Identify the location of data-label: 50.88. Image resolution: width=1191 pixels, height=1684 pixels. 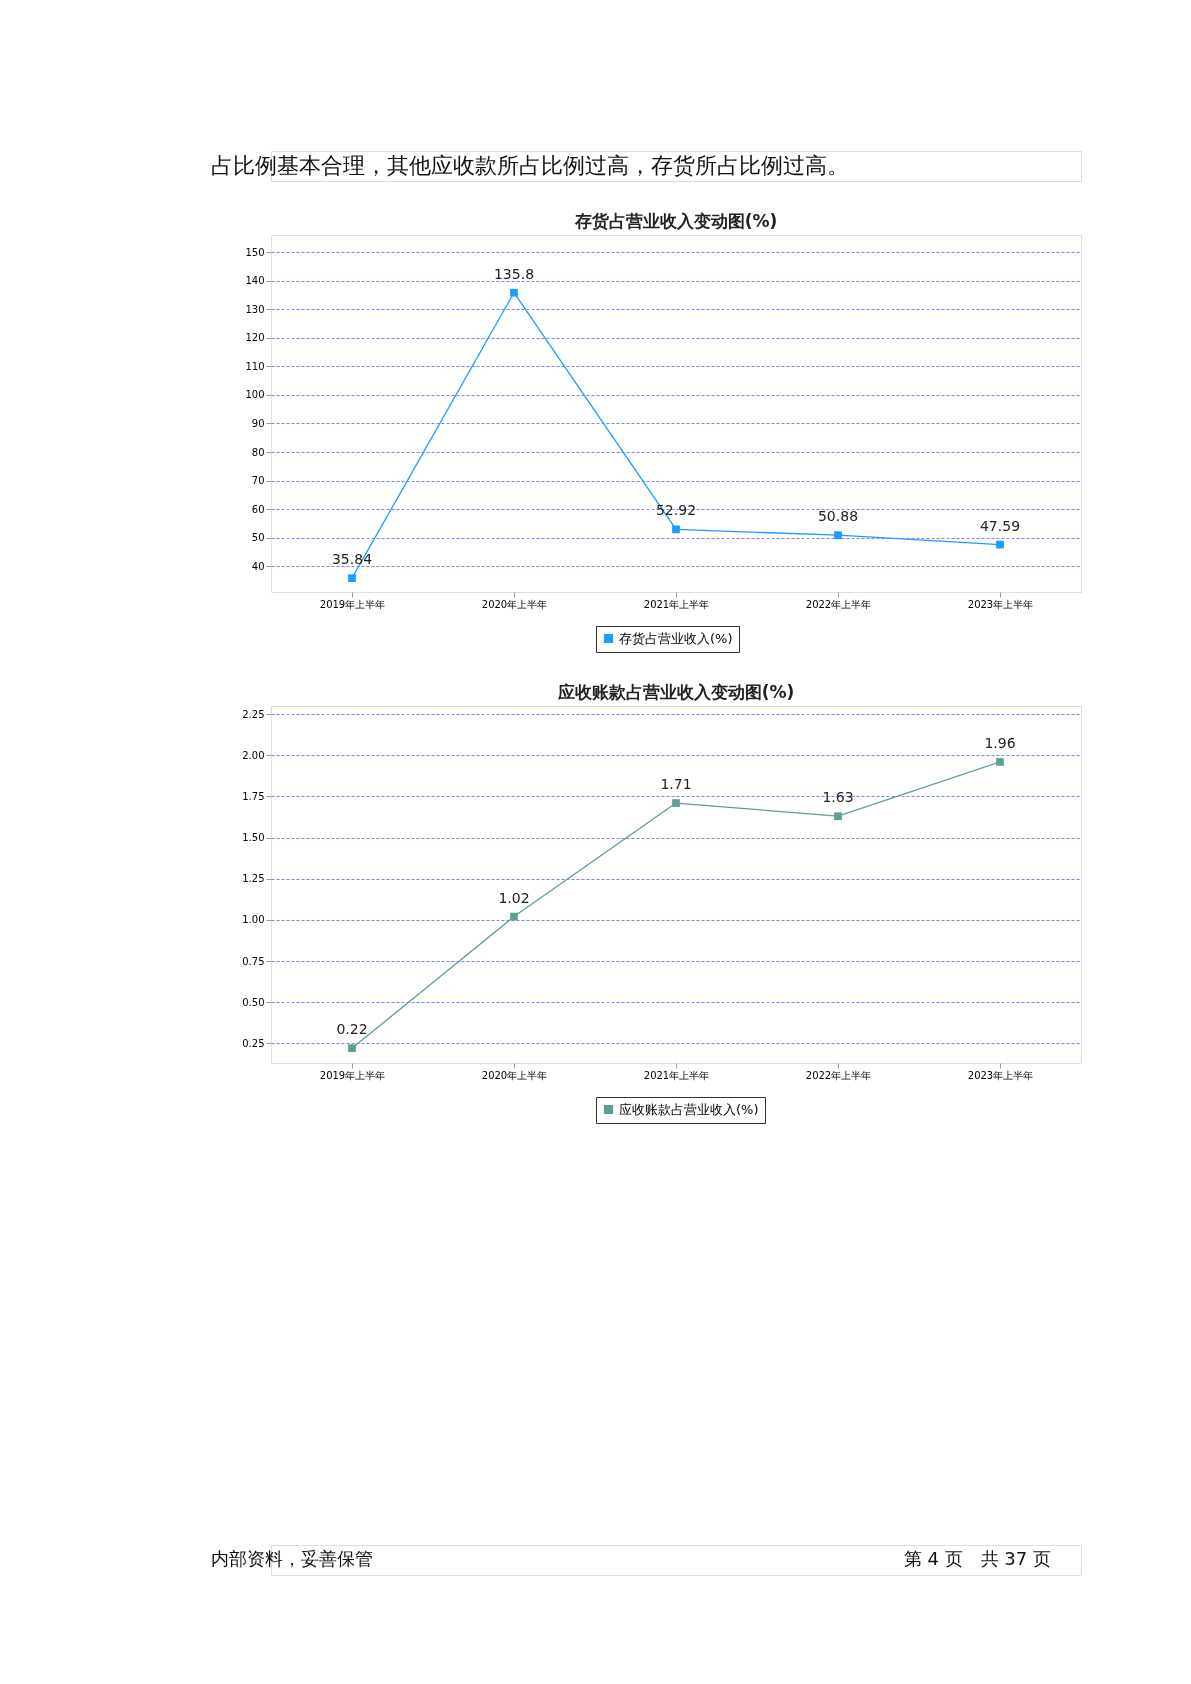
(838, 516).